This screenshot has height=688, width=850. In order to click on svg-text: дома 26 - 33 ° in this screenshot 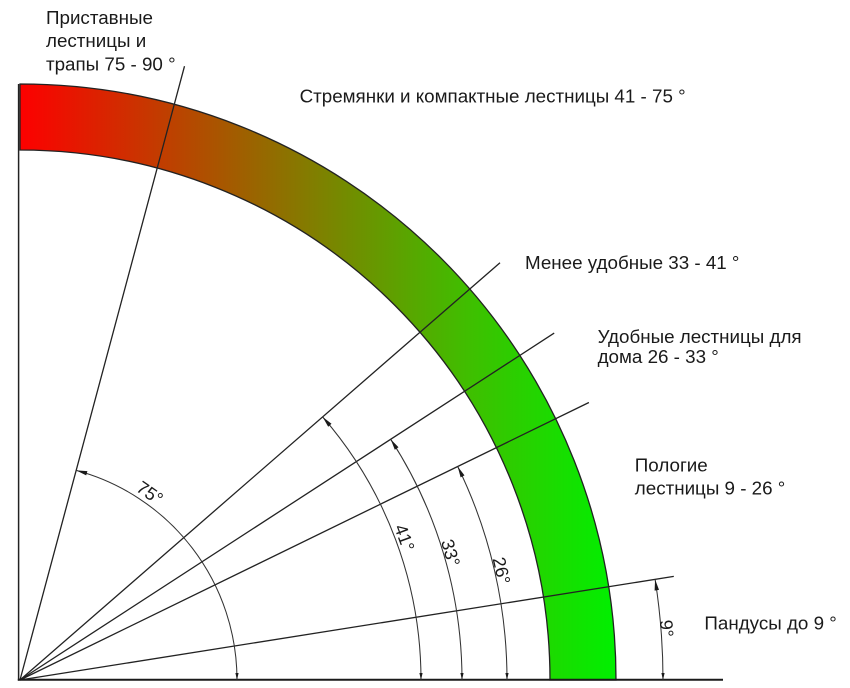, I will do `click(658, 356)`.